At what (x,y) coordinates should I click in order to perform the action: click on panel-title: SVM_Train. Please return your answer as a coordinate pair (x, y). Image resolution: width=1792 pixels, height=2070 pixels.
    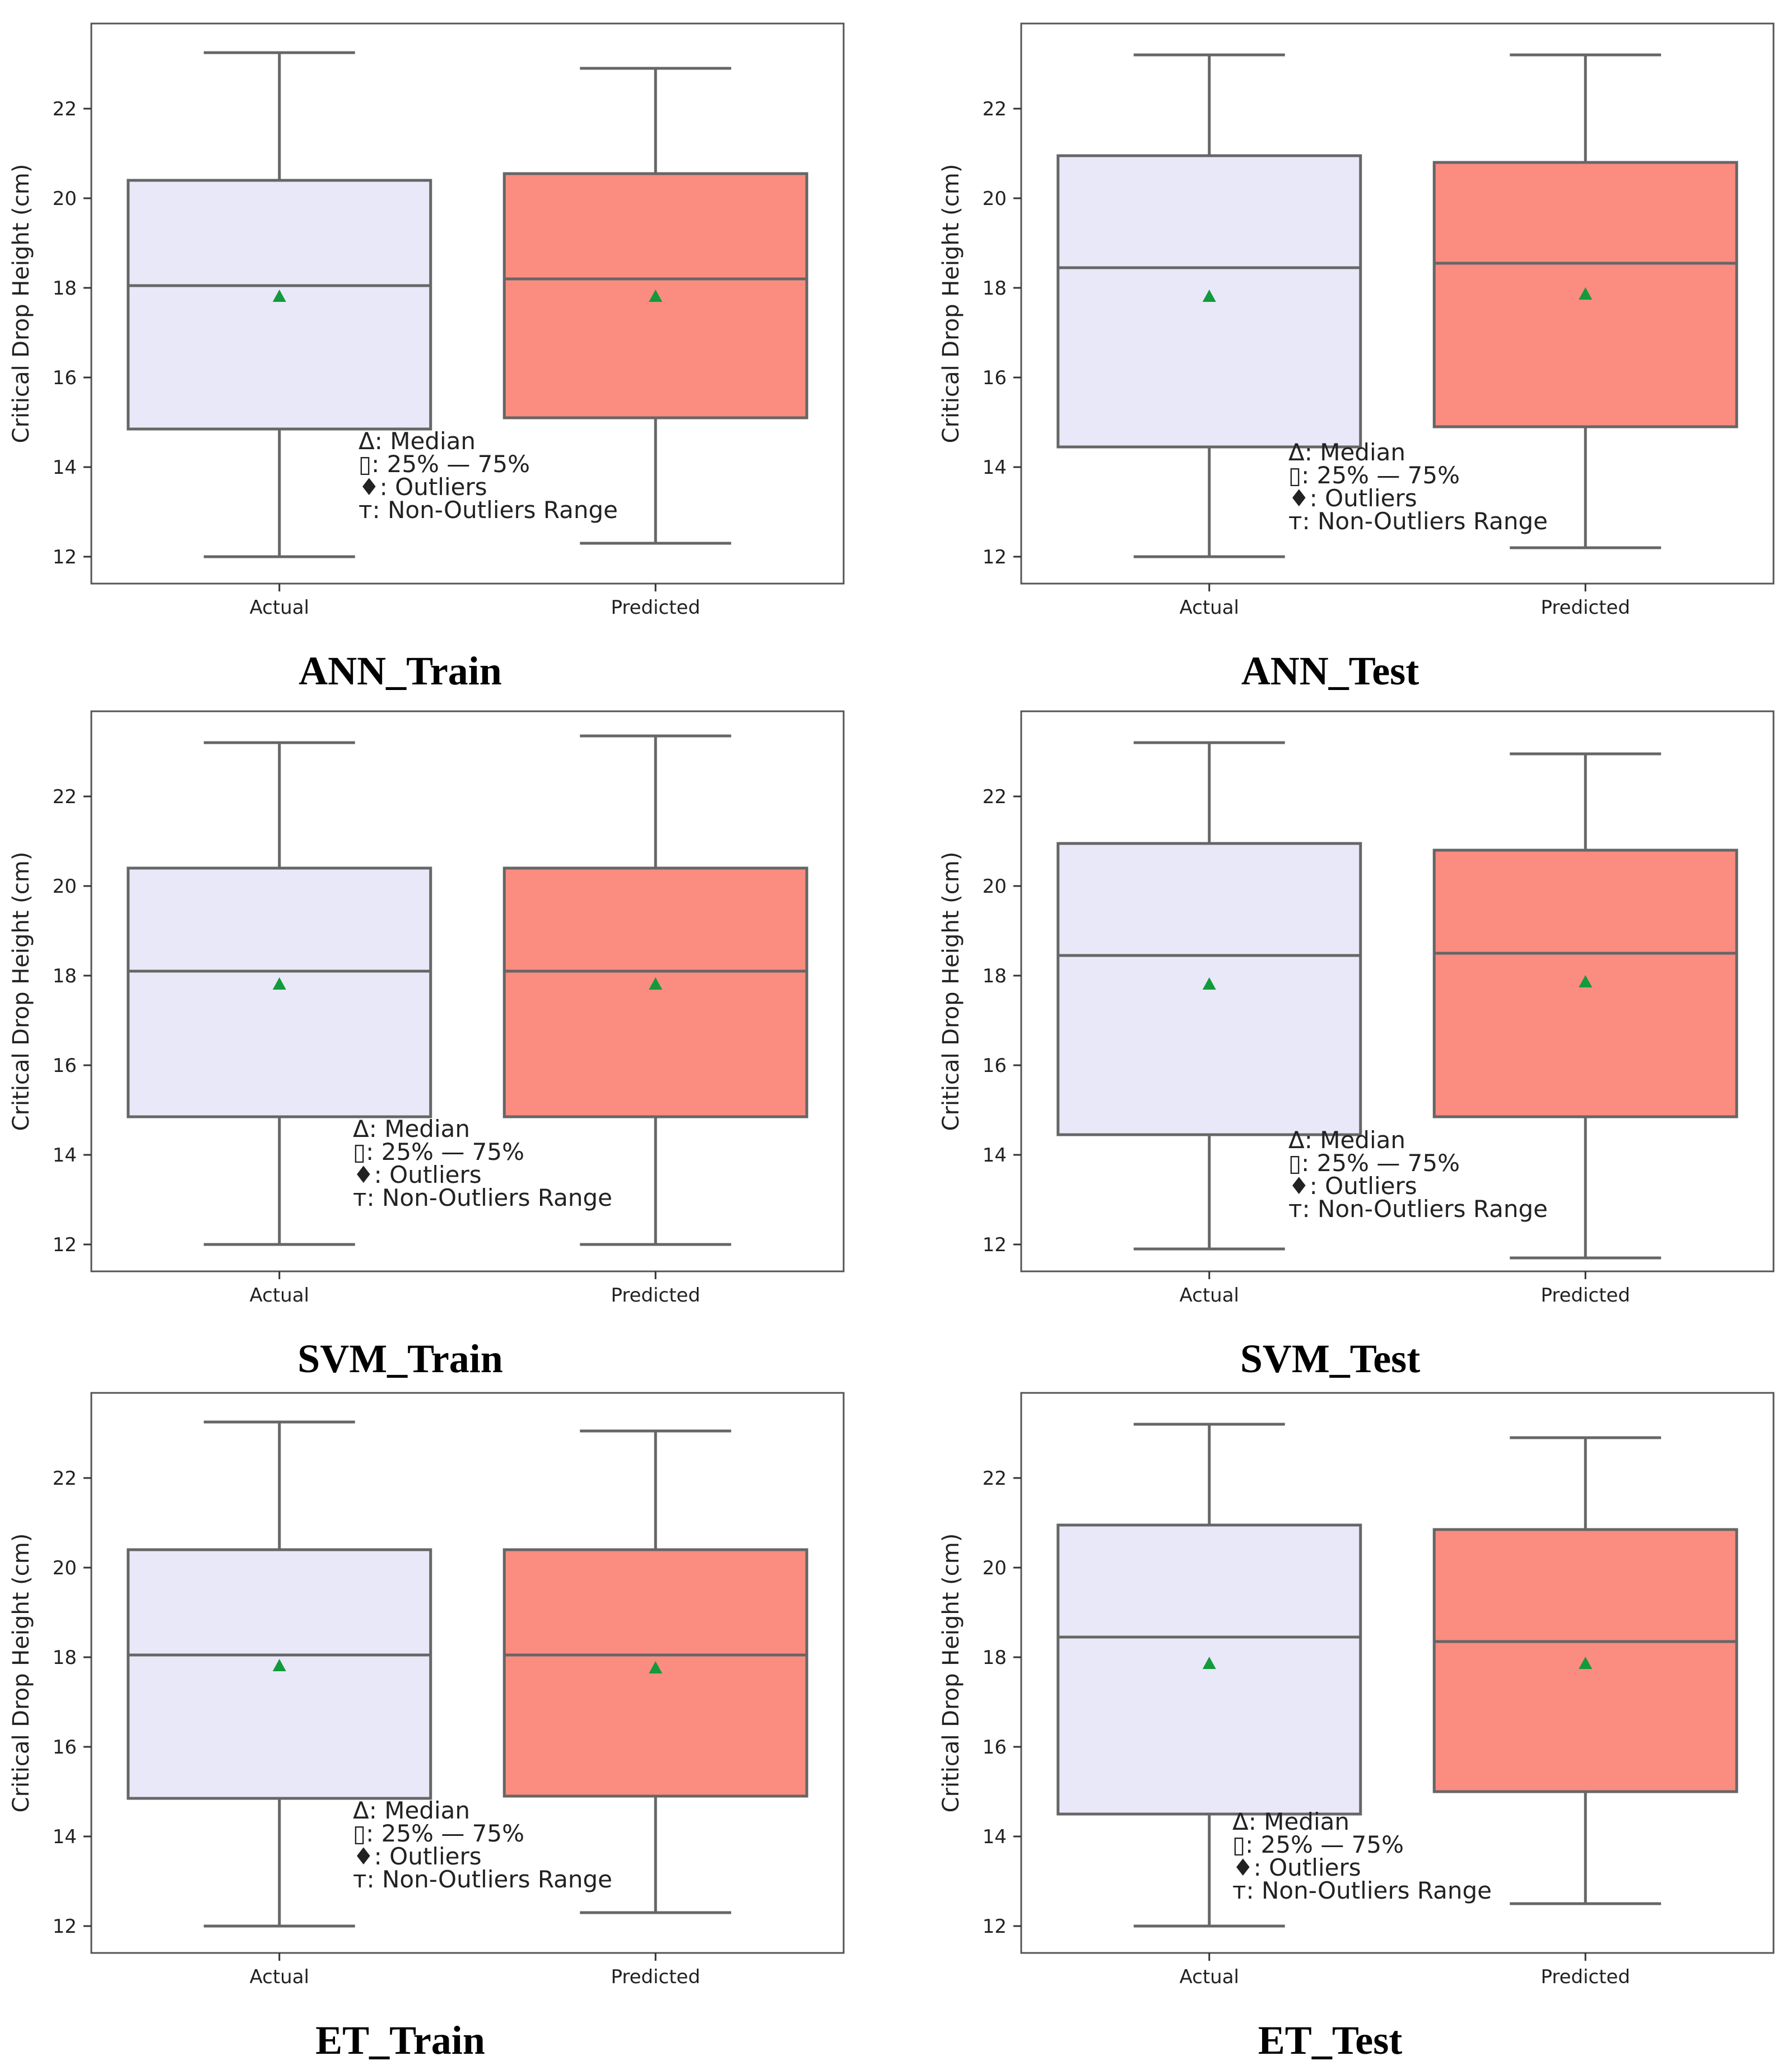
    Looking at the image, I should click on (400, 1358).